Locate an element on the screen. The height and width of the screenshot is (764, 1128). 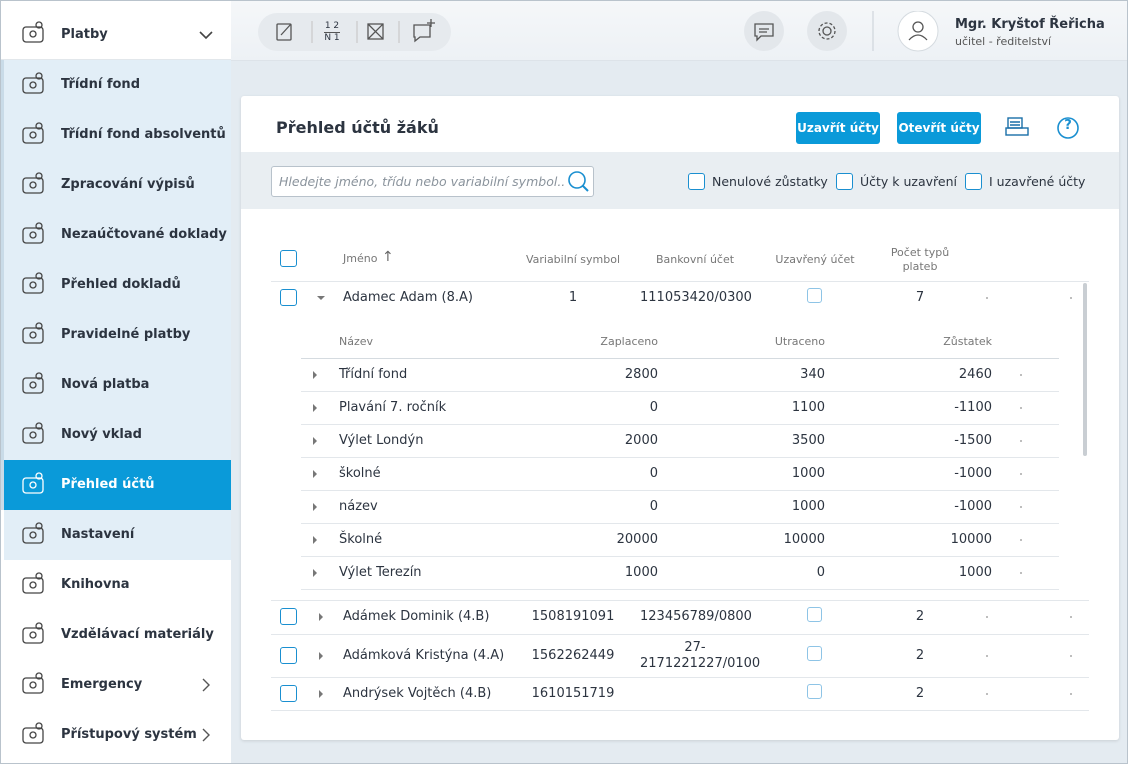
toolbar: 1 2 N 1 is located at coordinates (354, 32).